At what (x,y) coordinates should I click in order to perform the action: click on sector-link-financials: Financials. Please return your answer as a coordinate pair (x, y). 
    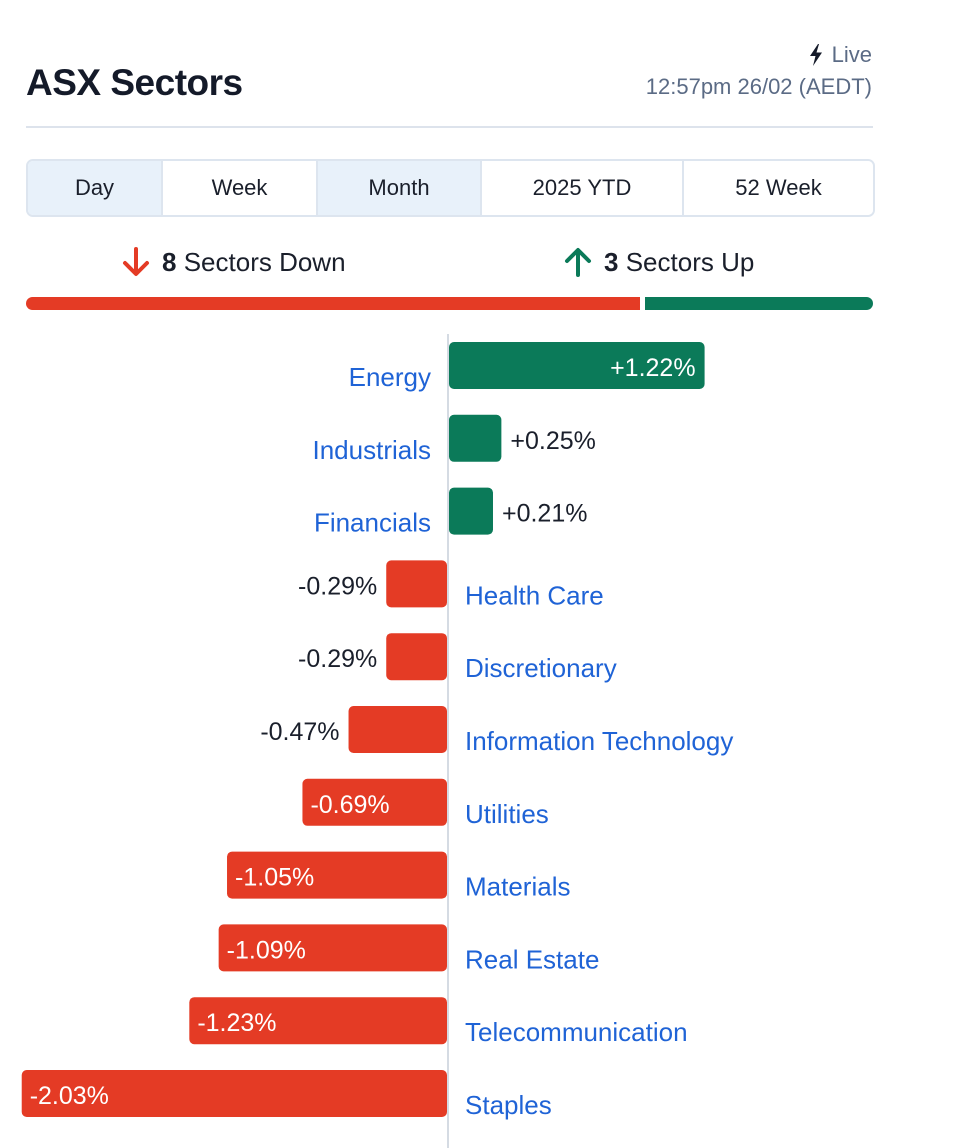
    Looking at the image, I should click on (372, 523).